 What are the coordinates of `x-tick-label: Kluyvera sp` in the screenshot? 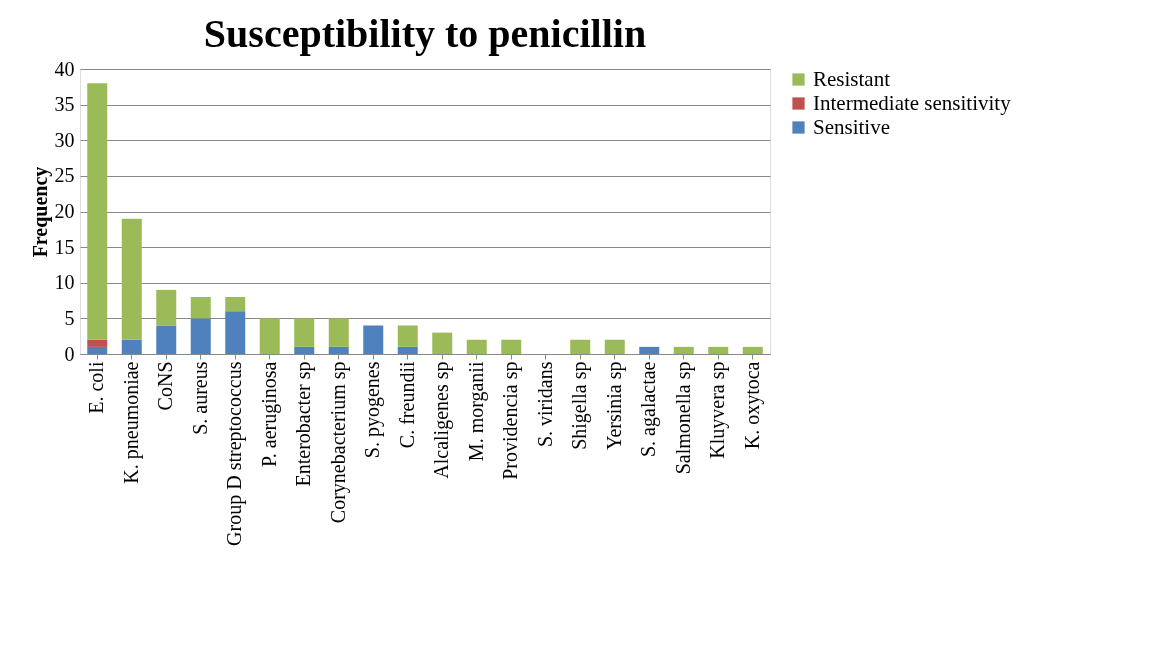 It's located at (718, 410).